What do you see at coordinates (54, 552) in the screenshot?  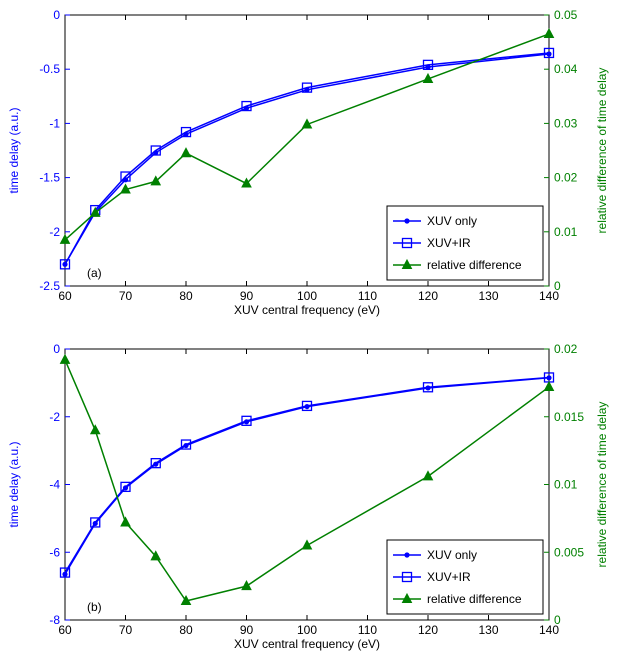 I see `y-tick-label: -6` at bounding box center [54, 552].